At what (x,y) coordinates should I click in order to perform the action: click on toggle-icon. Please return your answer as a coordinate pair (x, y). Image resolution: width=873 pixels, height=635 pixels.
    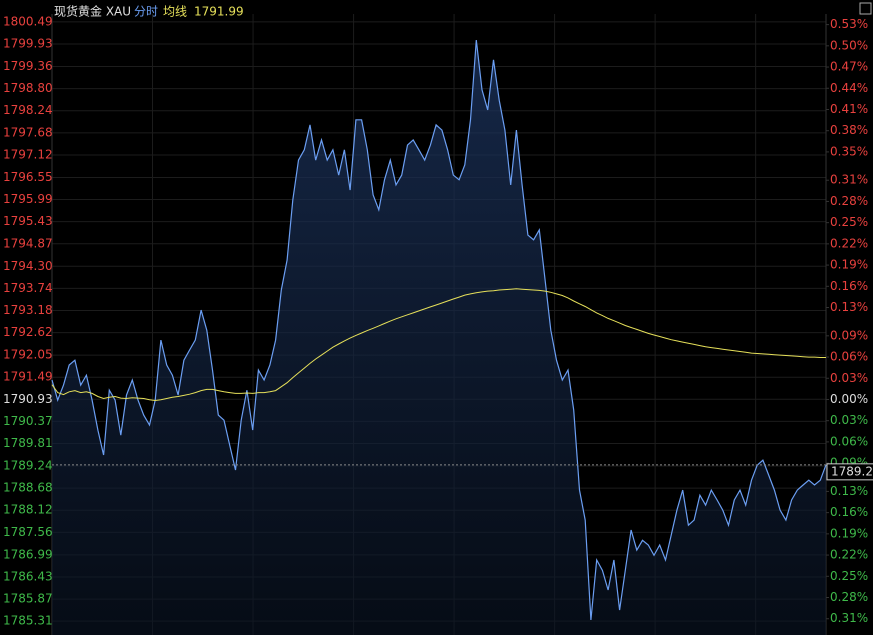
    Looking at the image, I should click on (865, 8).